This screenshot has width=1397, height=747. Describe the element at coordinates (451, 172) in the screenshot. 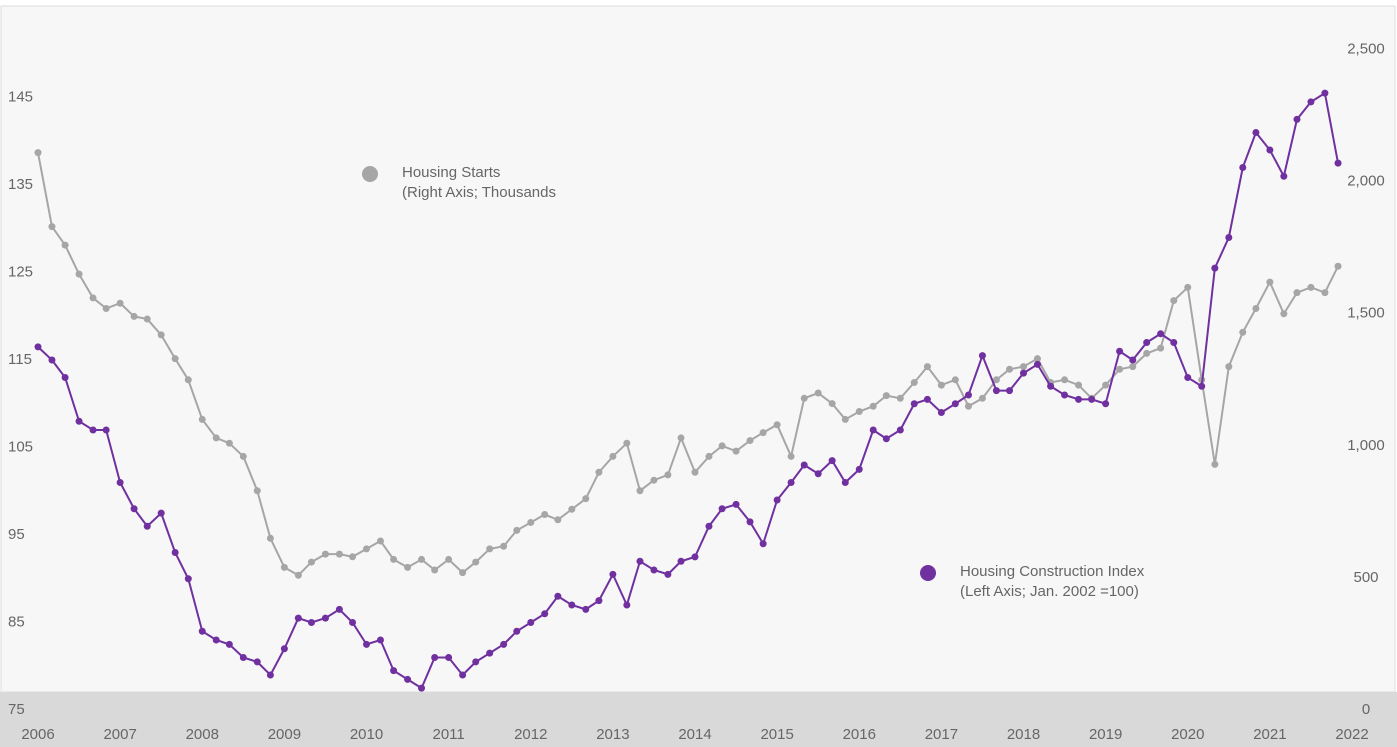

I see `legend-label: Housing Starts` at that location.